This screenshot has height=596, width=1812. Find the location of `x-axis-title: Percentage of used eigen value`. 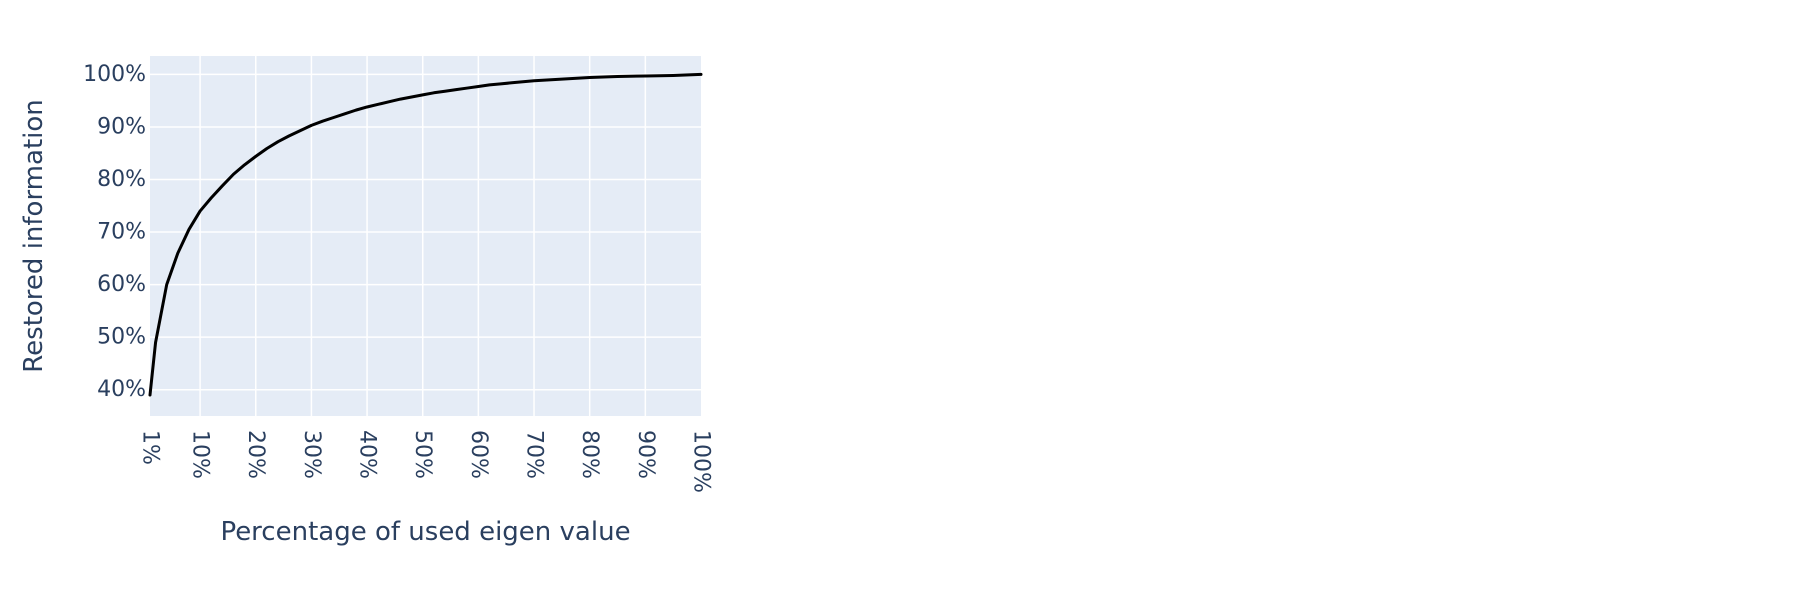

x-axis-title: Percentage of used eigen value is located at coordinates (425, 532).